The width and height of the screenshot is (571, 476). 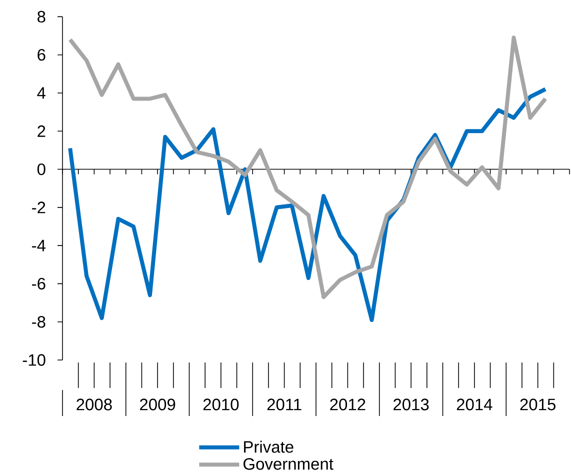 What do you see at coordinates (42, 55) in the screenshot?
I see `y-tick-label: 6` at bounding box center [42, 55].